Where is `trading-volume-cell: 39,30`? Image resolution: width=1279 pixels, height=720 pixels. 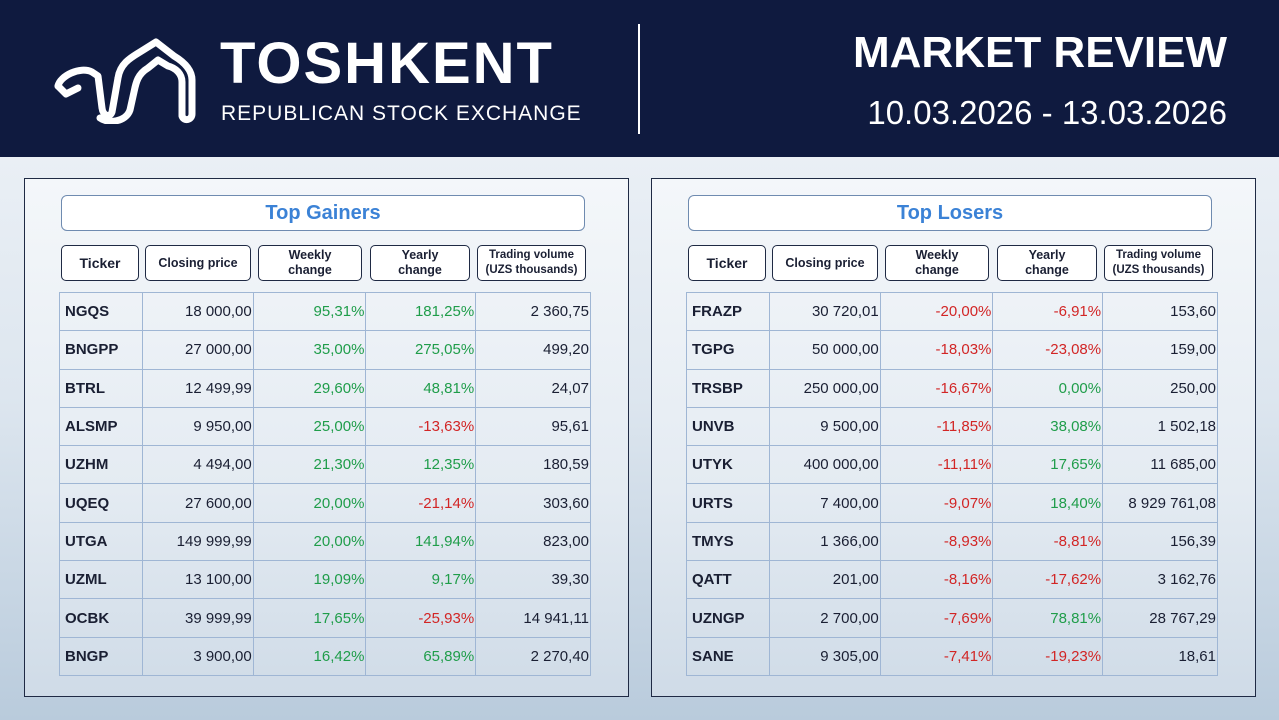 trading-volume-cell: 39,30 is located at coordinates (533, 580).